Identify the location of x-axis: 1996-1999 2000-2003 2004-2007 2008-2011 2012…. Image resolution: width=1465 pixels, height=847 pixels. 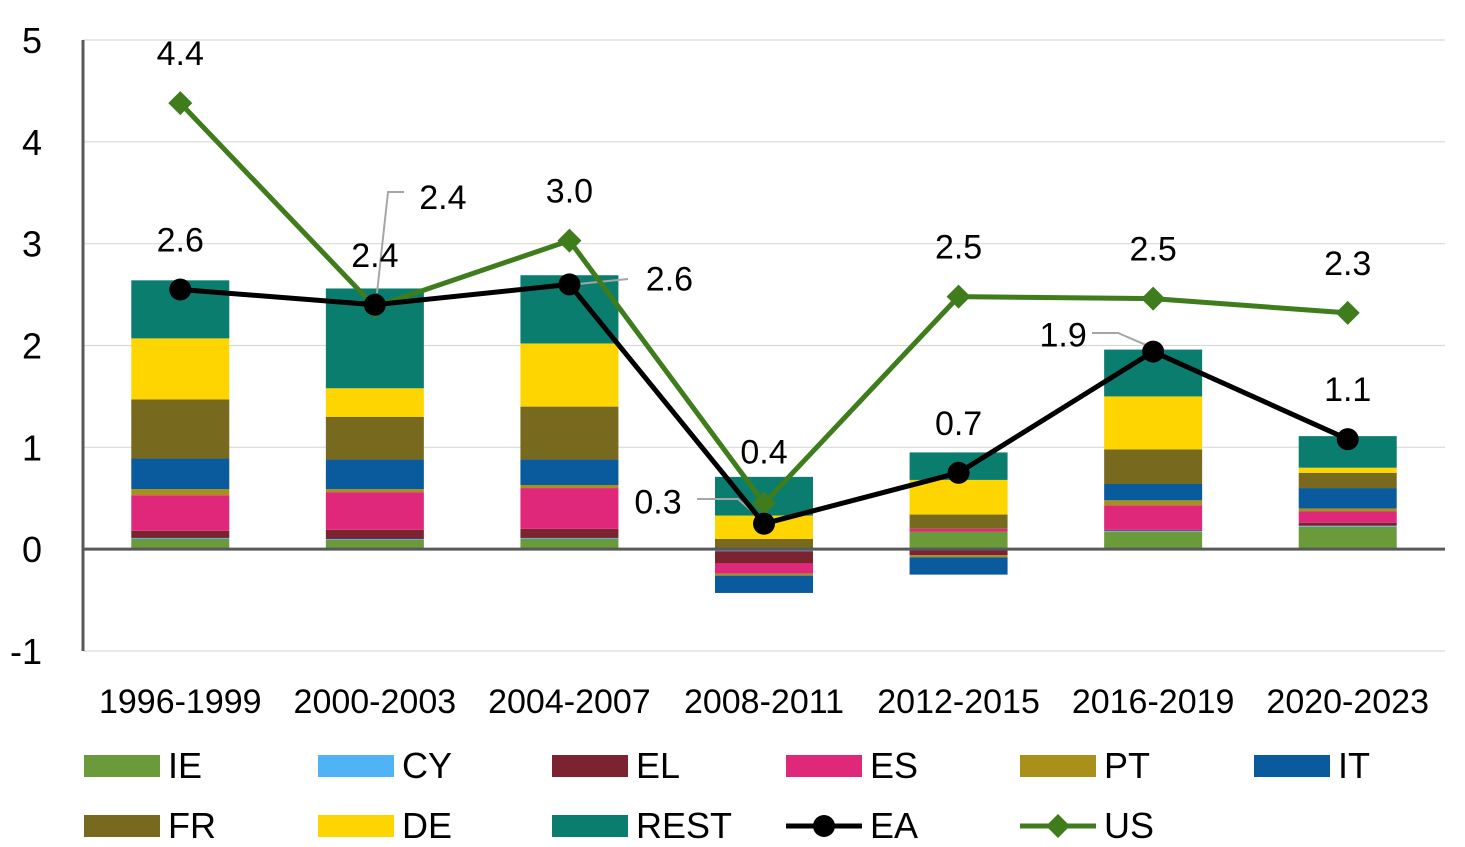
(764, 702).